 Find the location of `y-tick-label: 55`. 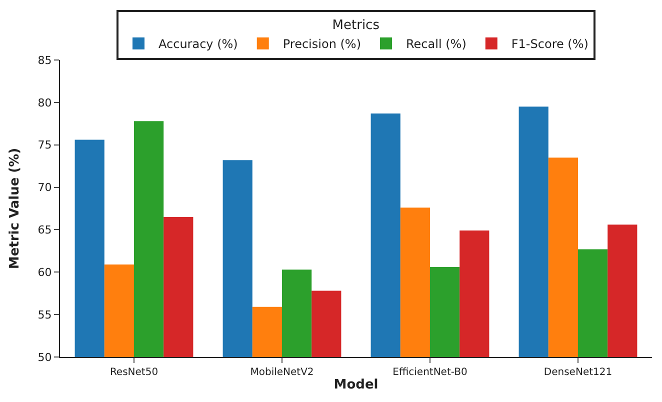

y-tick-label: 55 is located at coordinates (45, 315).